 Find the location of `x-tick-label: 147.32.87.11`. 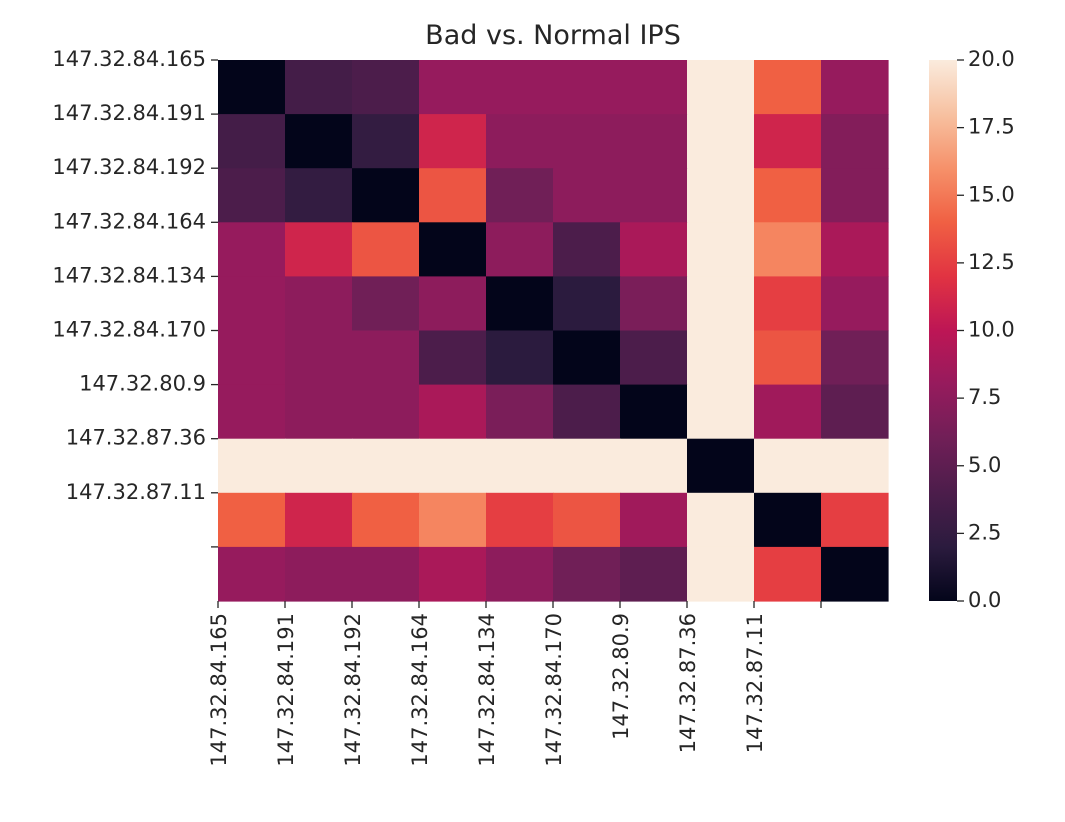

x-tick-label: 147.32.87.11 is located at coordinates (755, 683).